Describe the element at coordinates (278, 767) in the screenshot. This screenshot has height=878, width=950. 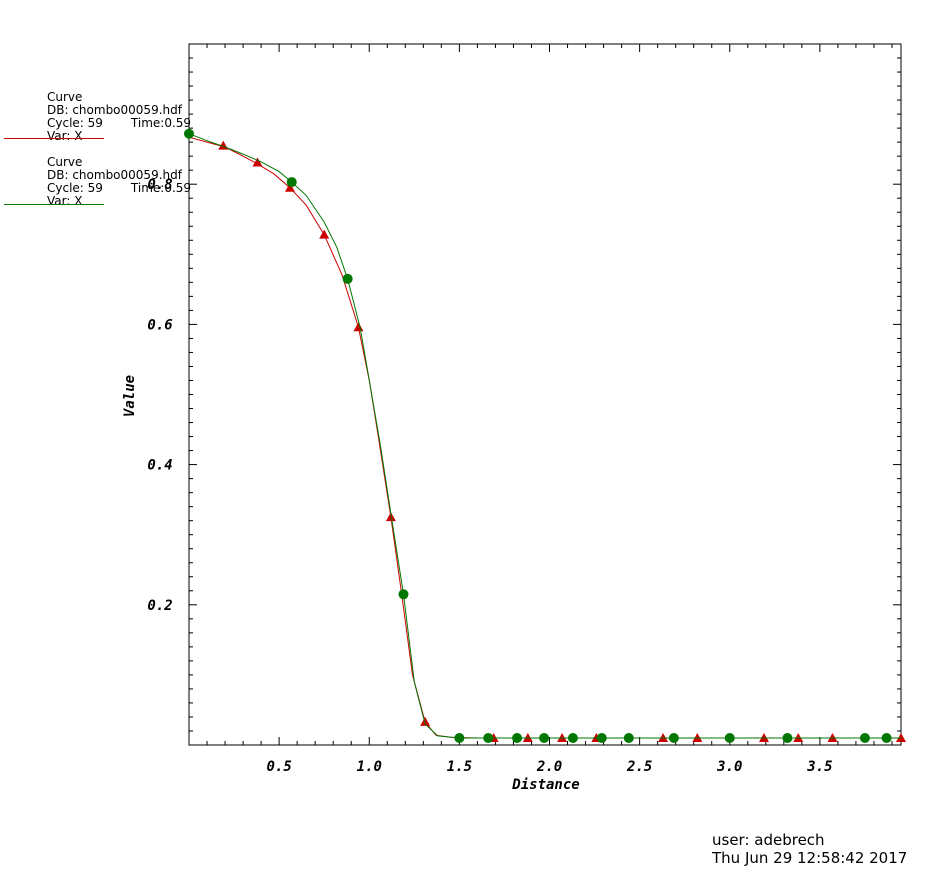
I see `x-tick-label: 0.5` at that location.